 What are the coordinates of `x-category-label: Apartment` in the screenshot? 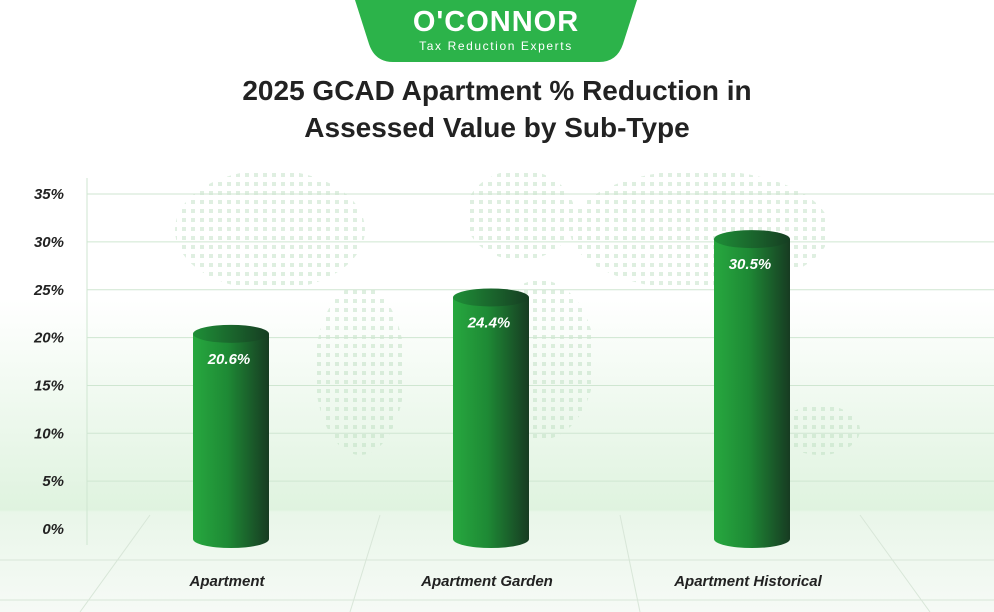 It's located at (226, 581).